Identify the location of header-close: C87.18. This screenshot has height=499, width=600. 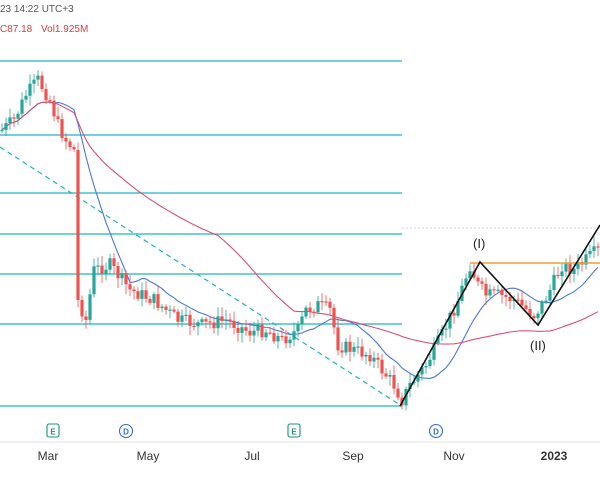
(16, 29).